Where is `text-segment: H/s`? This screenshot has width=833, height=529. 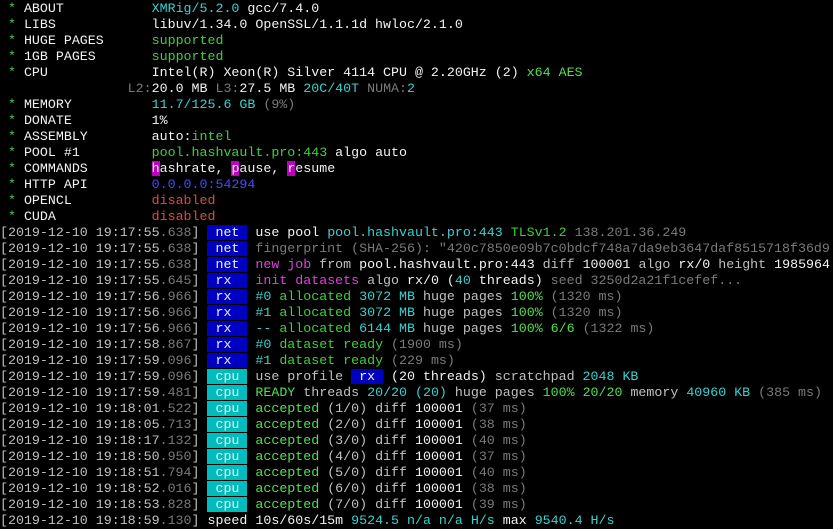
text-segment: H/s is located at coordinates (482, 520).